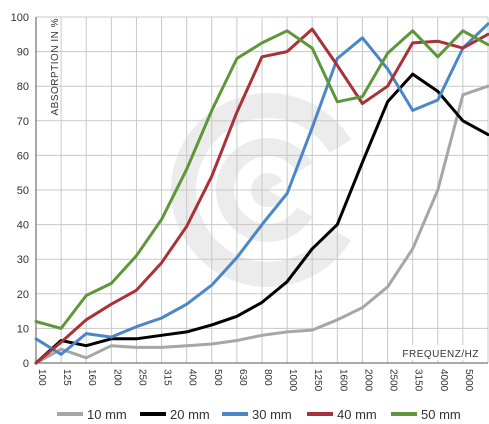  I want to click on legend: 10 mm 20 mm 30 mm 40 mm 50 mm, so click(259, 414).